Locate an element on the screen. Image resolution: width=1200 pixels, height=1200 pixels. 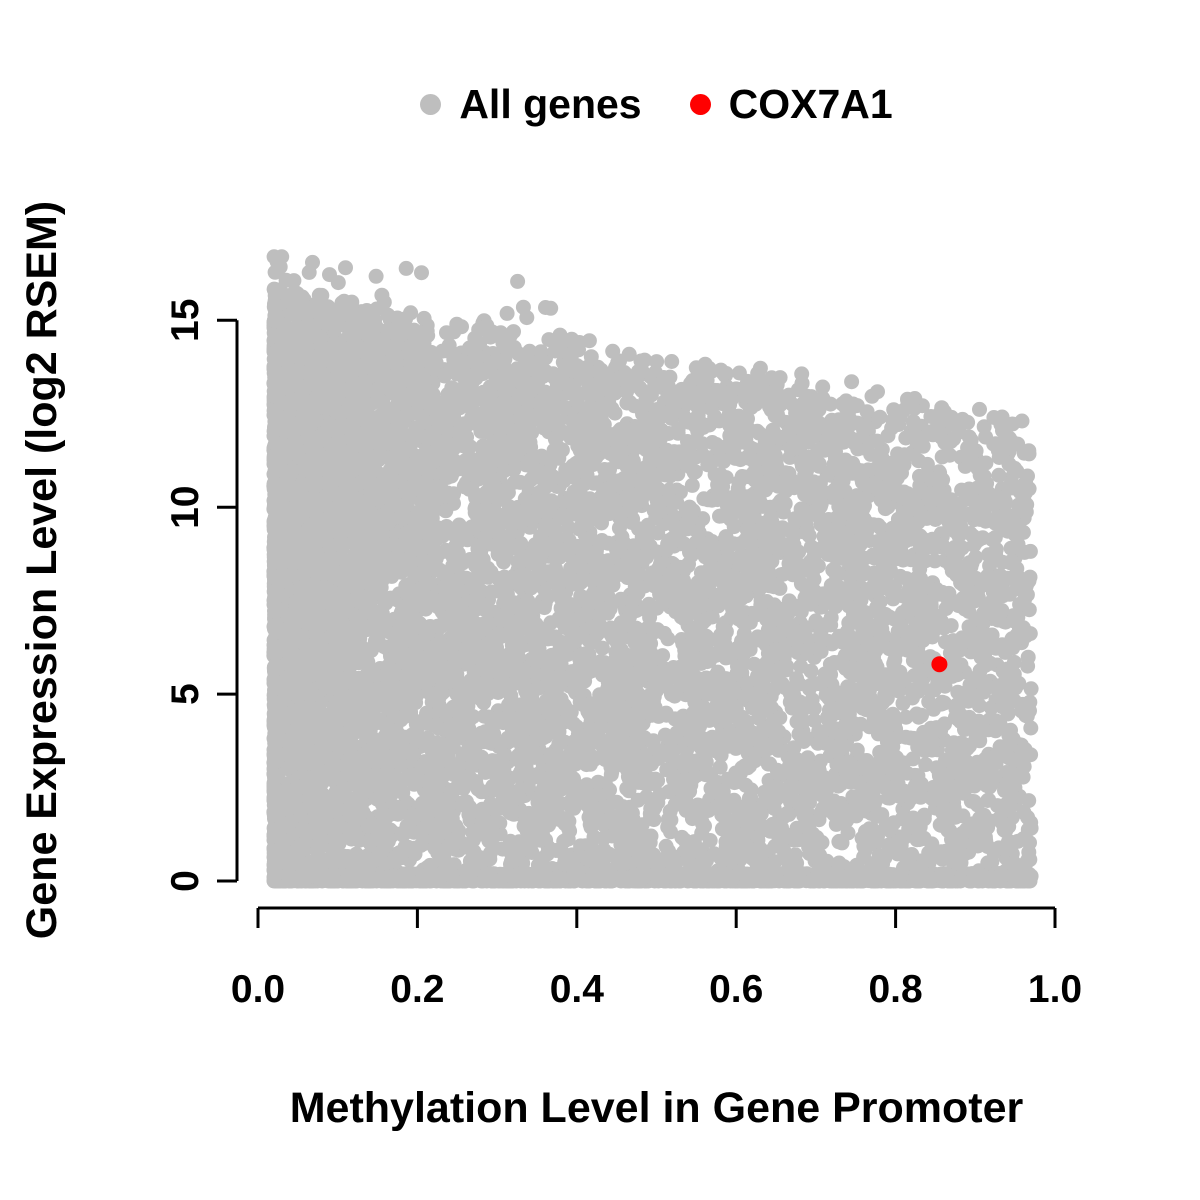
x-axis-title: Methylation Level in Gene Promoter is located at coordinates (656, 1108).